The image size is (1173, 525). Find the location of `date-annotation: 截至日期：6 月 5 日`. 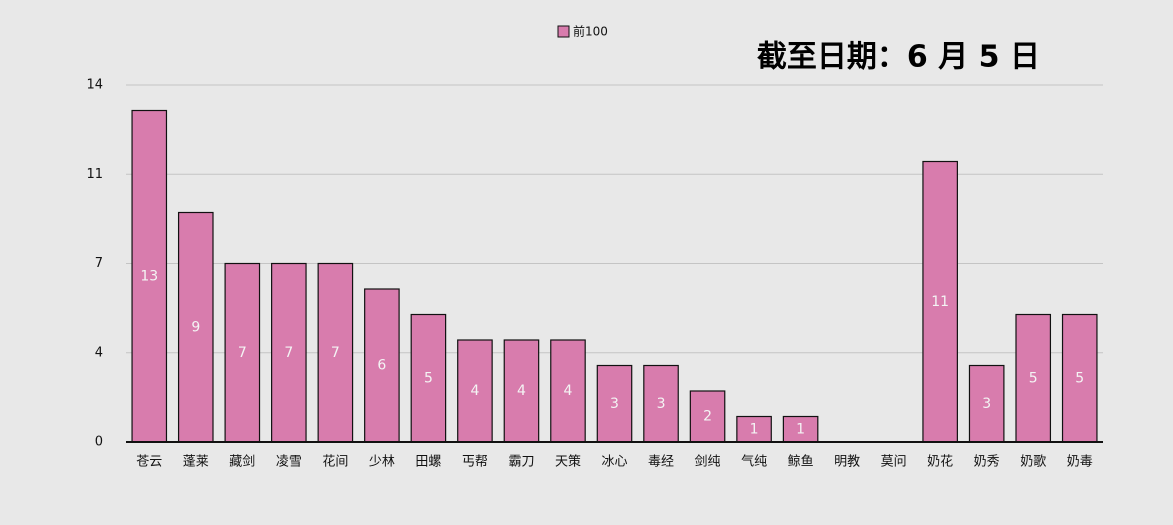

date-annotation: 截至日期：6 月 5 日 is located at coordinates (898, 57).